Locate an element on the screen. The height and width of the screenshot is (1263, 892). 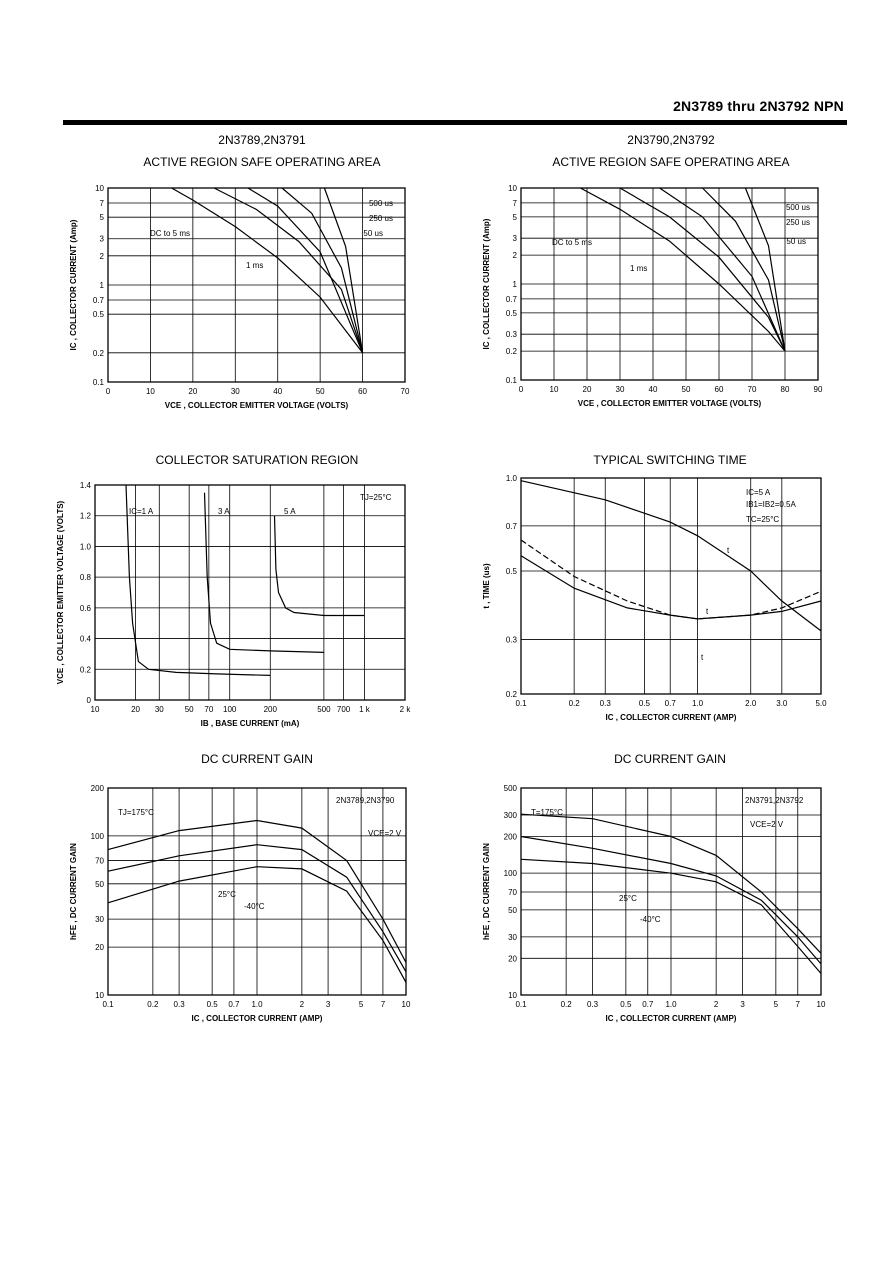
y-tick-label: 0.4 is located at coordinates (86, 639).